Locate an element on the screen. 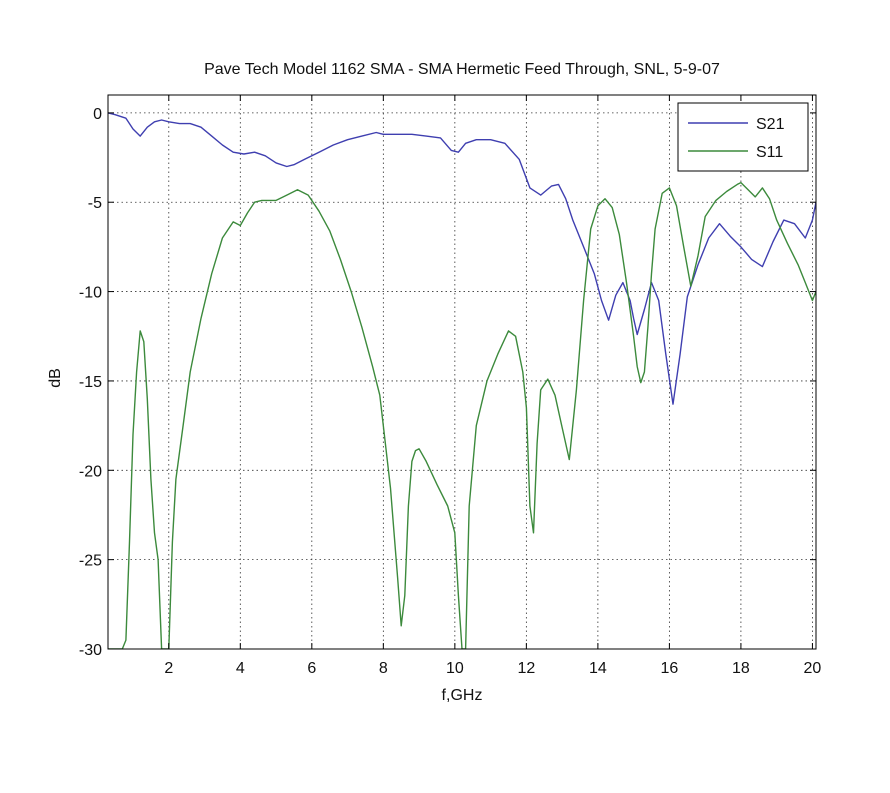 Image resolution: width=890 pixels, height=793 pixels. x-tick-label-14: 14 is located at coordinates (598, 668).